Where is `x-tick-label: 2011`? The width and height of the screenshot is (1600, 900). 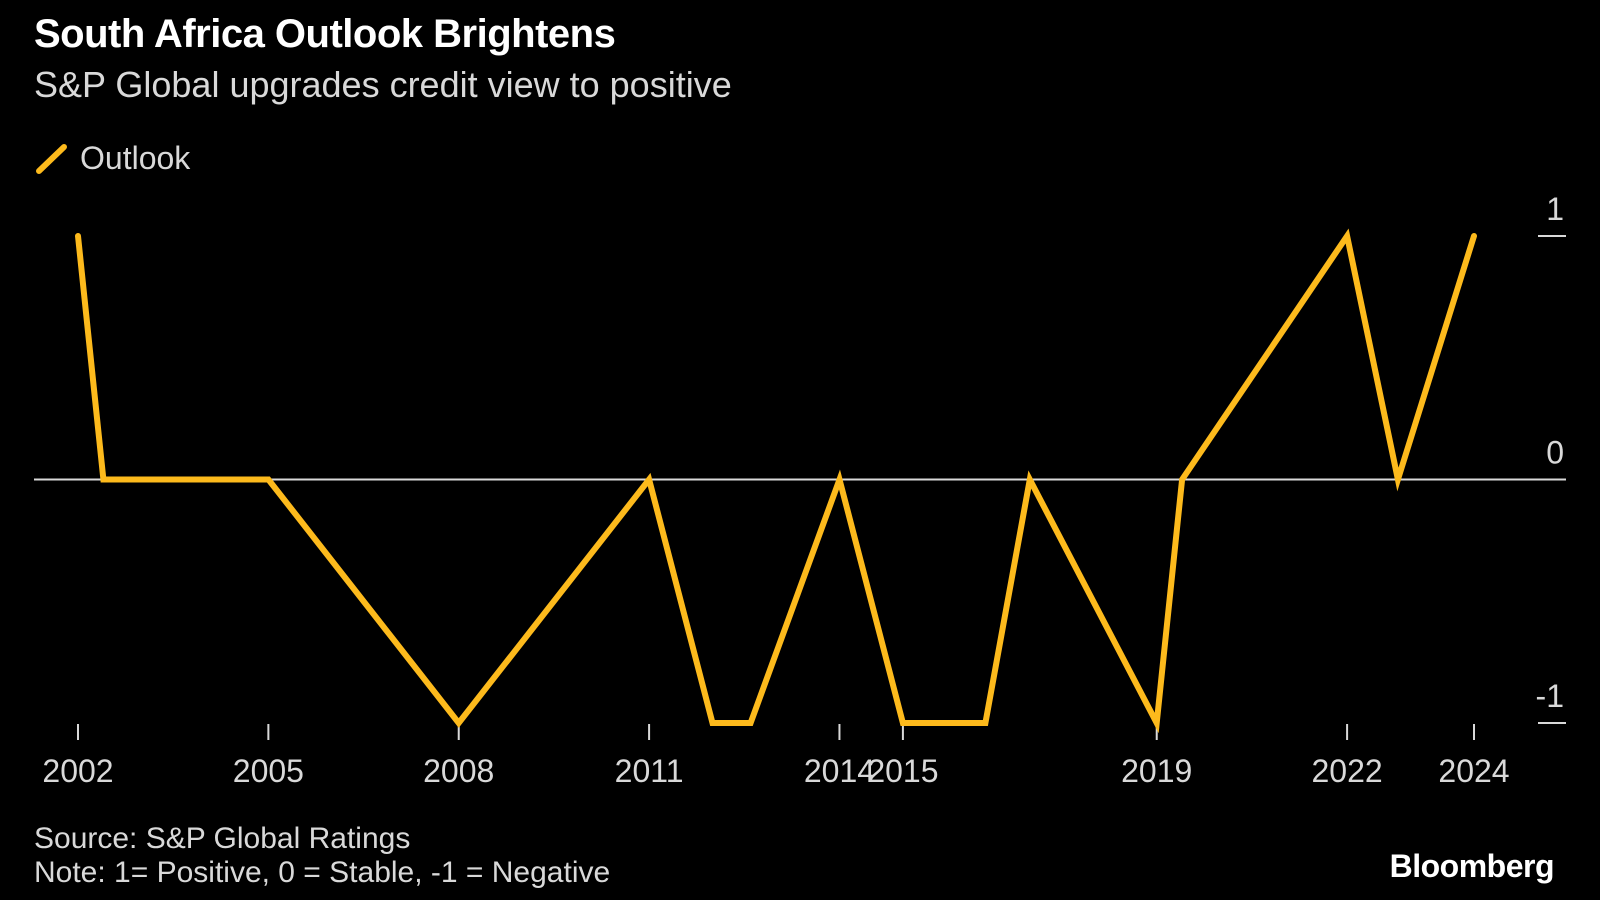
x-tick-label: 2011 is located at coordinates (649, 771).